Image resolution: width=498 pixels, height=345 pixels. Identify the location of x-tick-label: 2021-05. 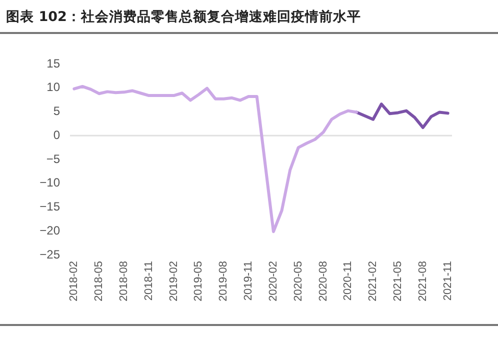
(398, 281).